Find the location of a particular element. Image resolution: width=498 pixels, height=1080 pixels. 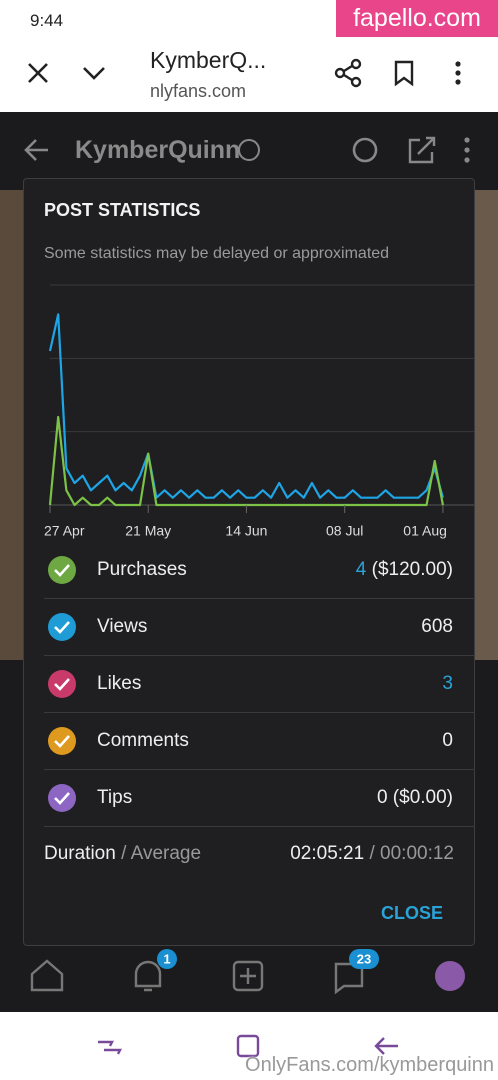

recents-icon is located at coordinates (110, 1047).